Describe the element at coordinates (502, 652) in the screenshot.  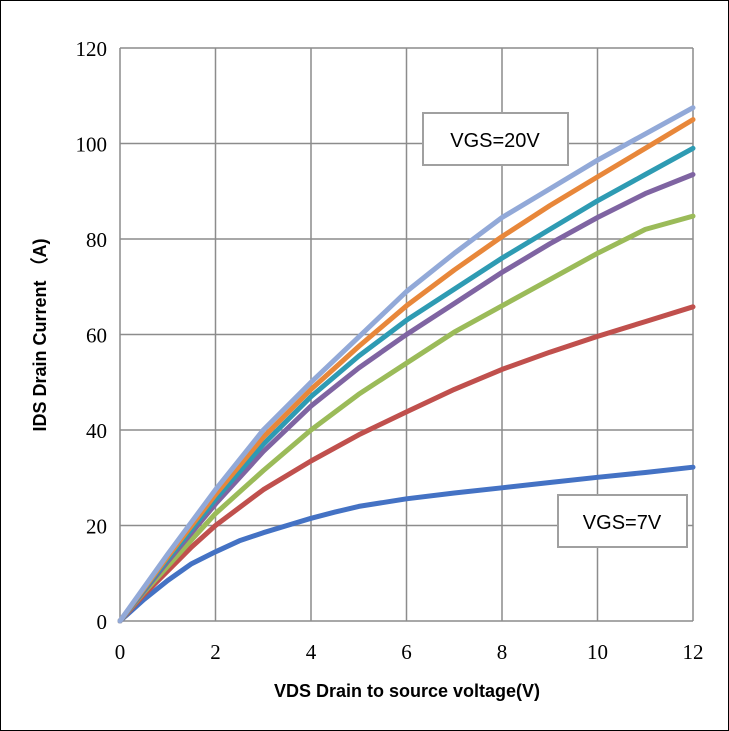
I see `x-tick-label: 8` at that location.